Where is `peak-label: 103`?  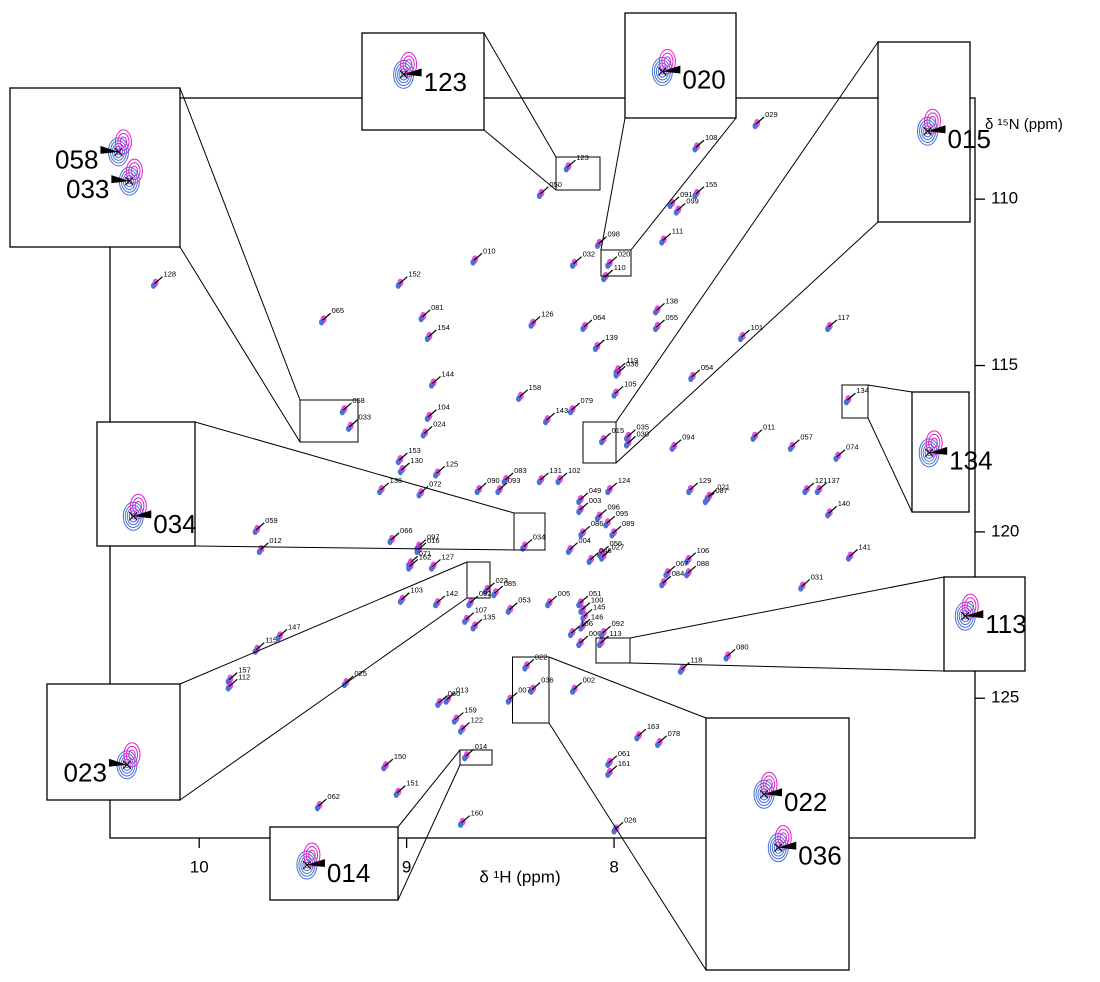 peak-label: 103 is located at coordinates (416, 590).